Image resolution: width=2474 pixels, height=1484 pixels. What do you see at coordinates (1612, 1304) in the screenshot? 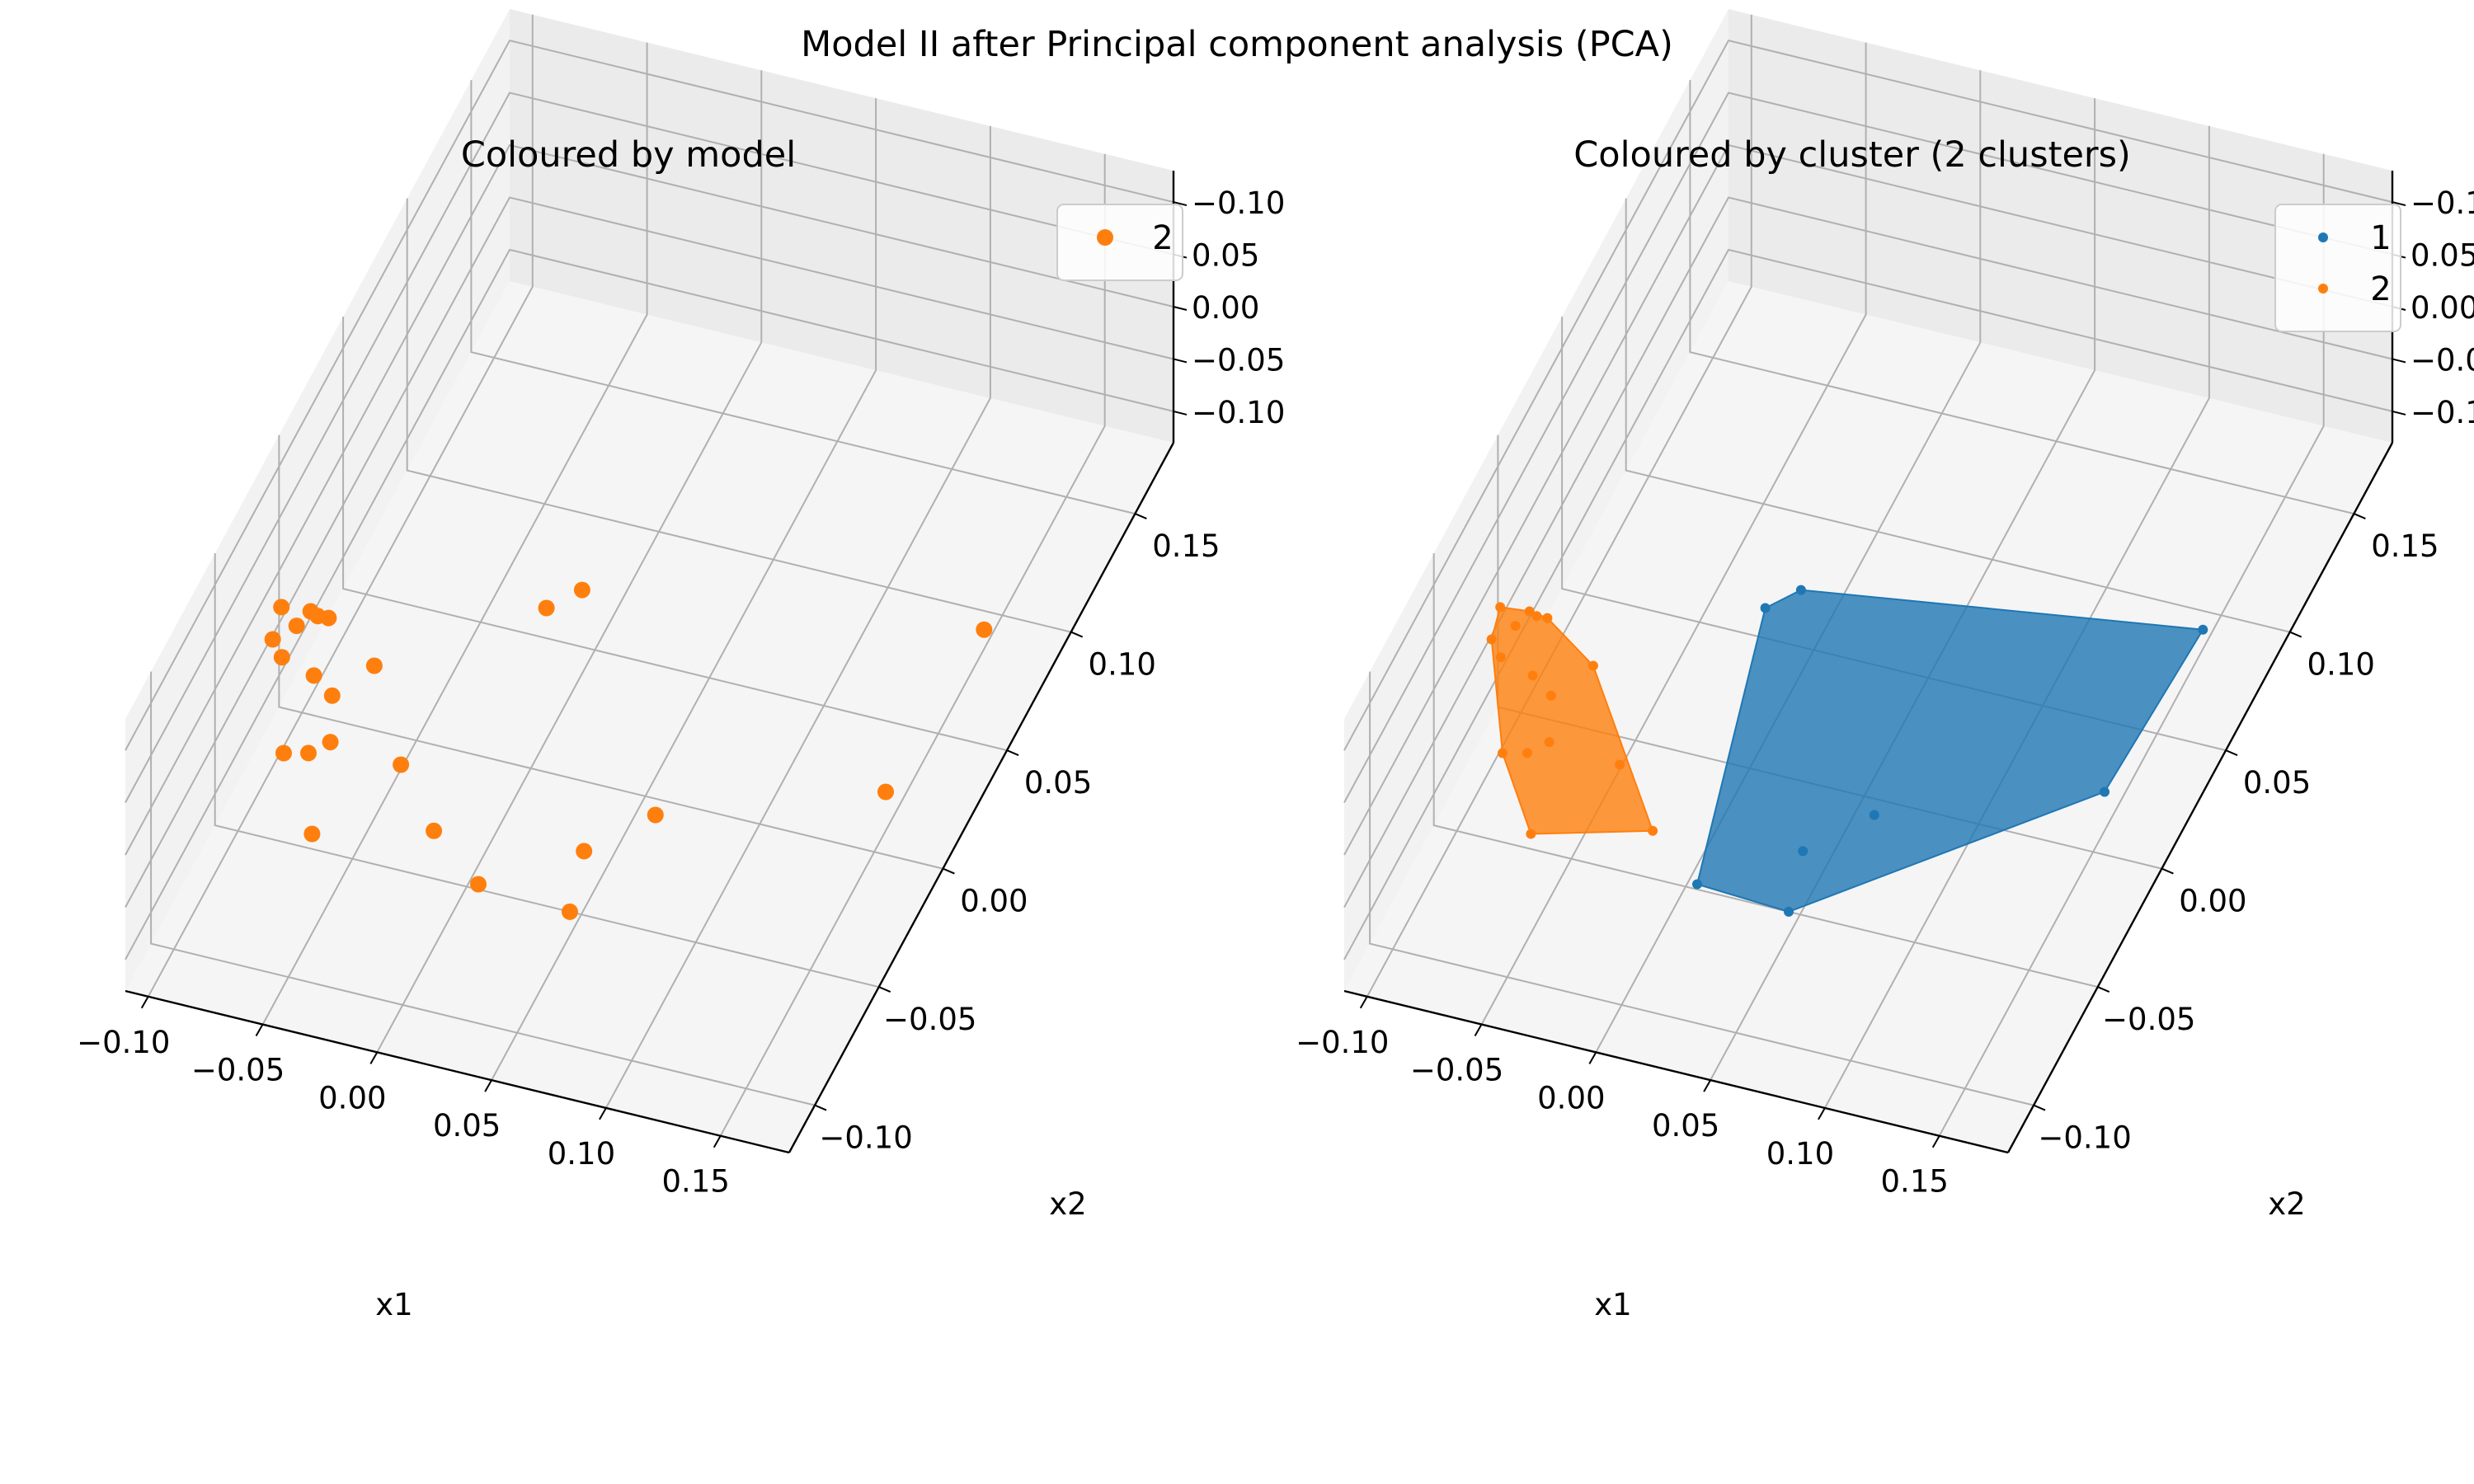
I see `x1-axis-label: x1` at bounding box center [1612, 1304].